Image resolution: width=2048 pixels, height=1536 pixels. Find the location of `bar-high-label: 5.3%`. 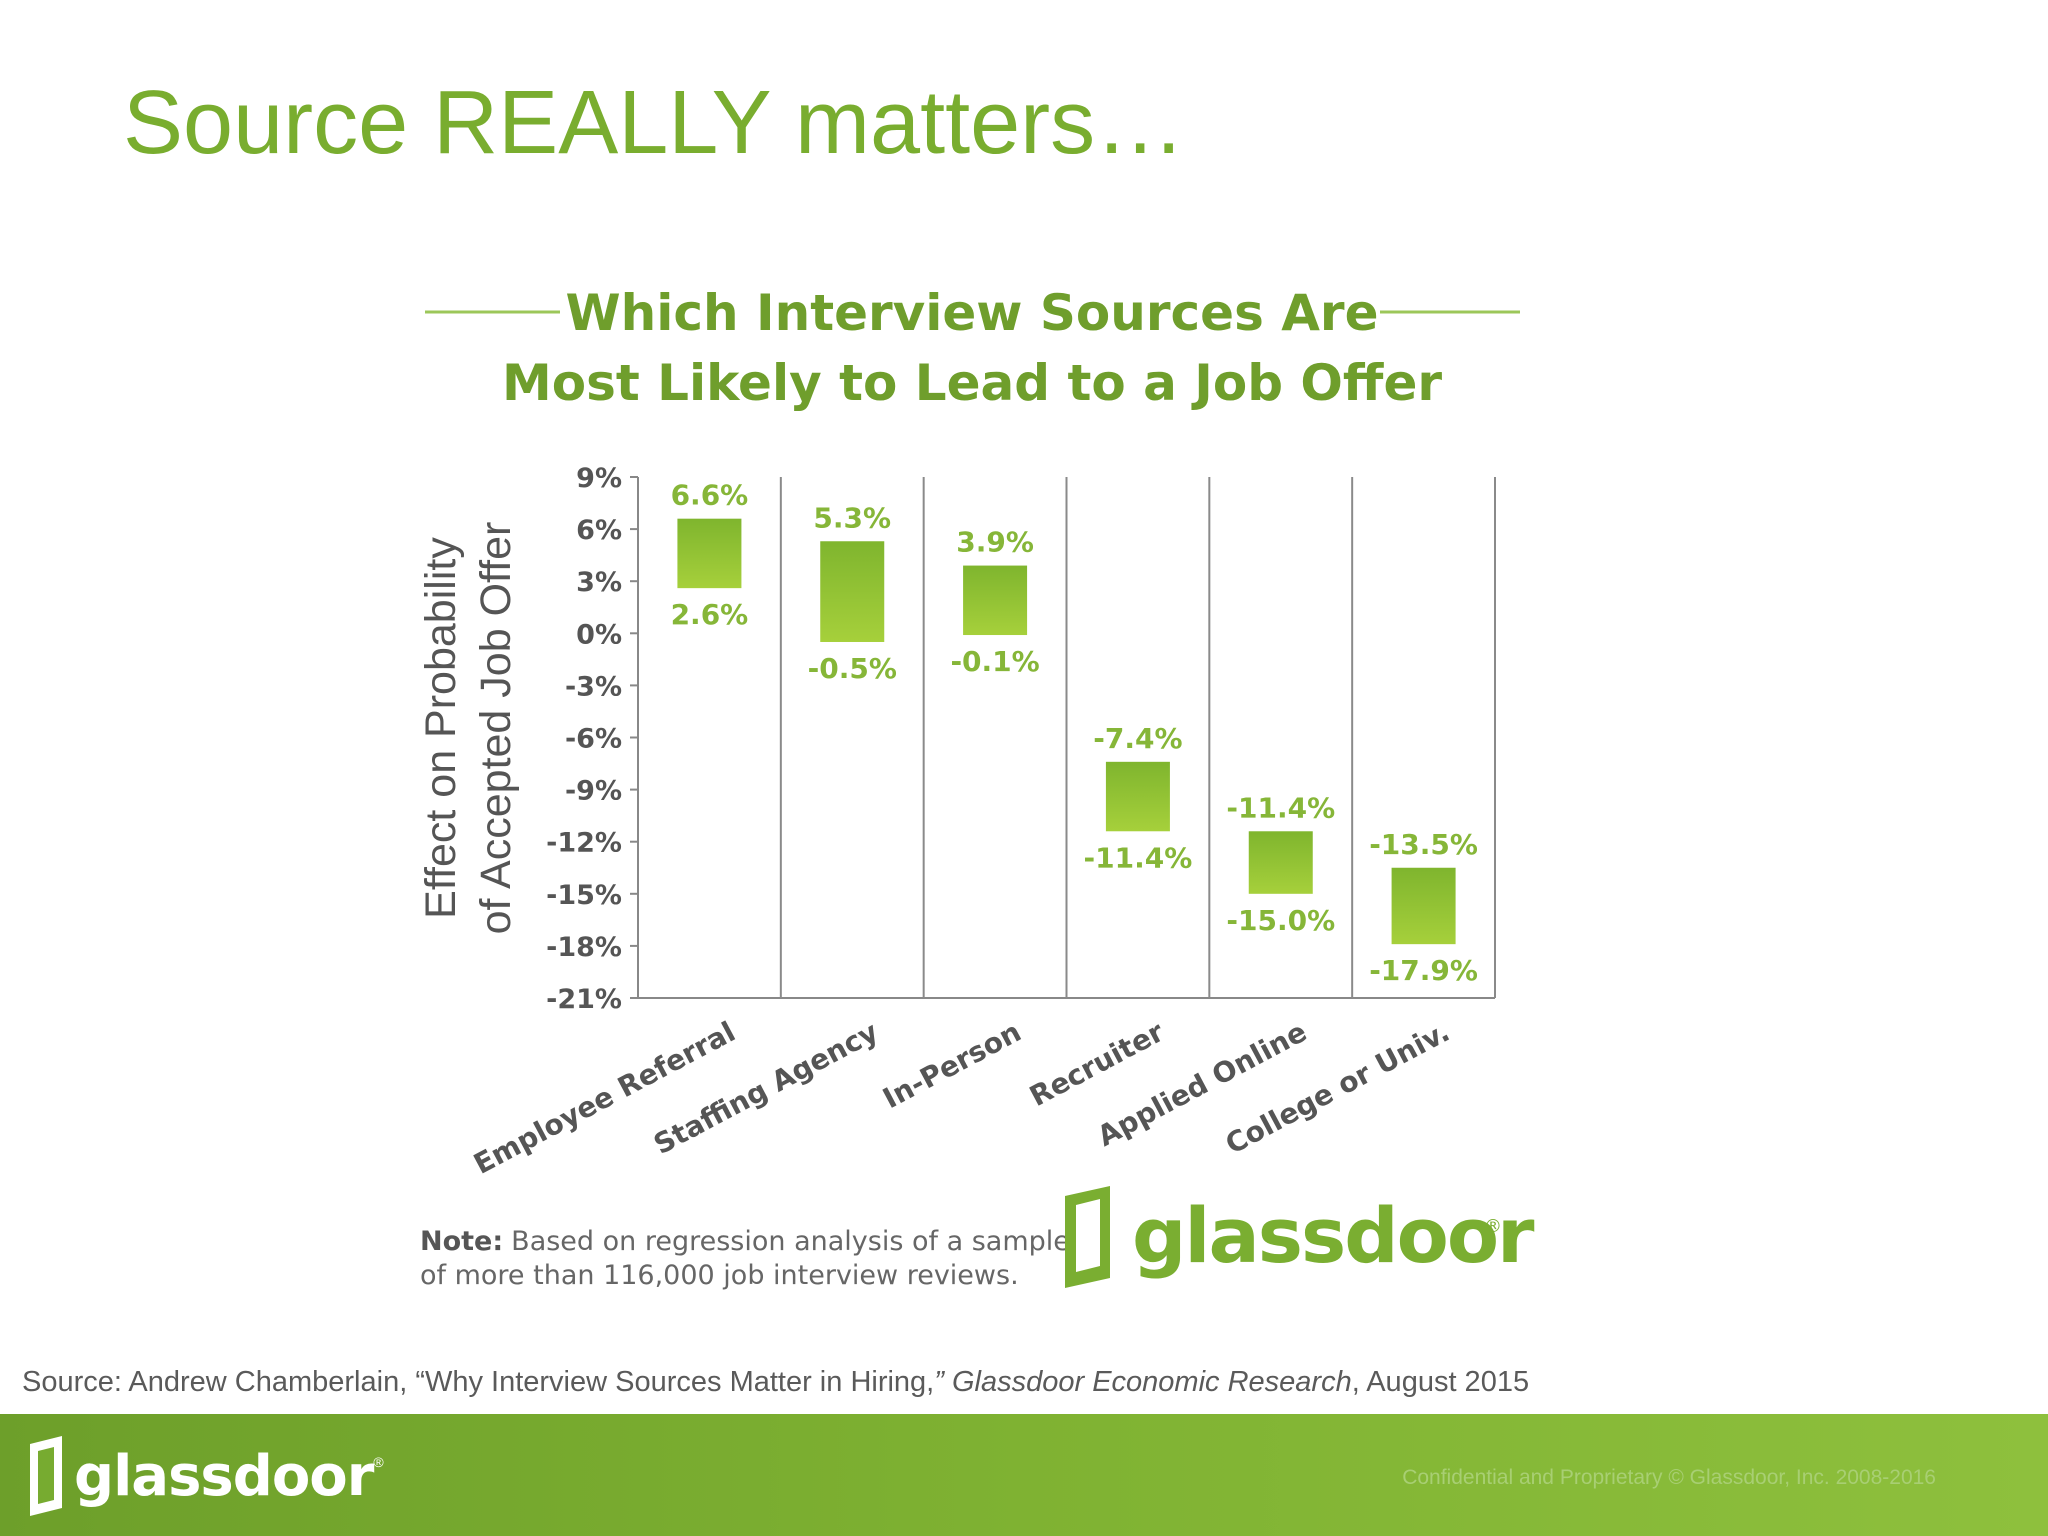

bar-high-label: 5.3% is located at coordinates (852, 517).